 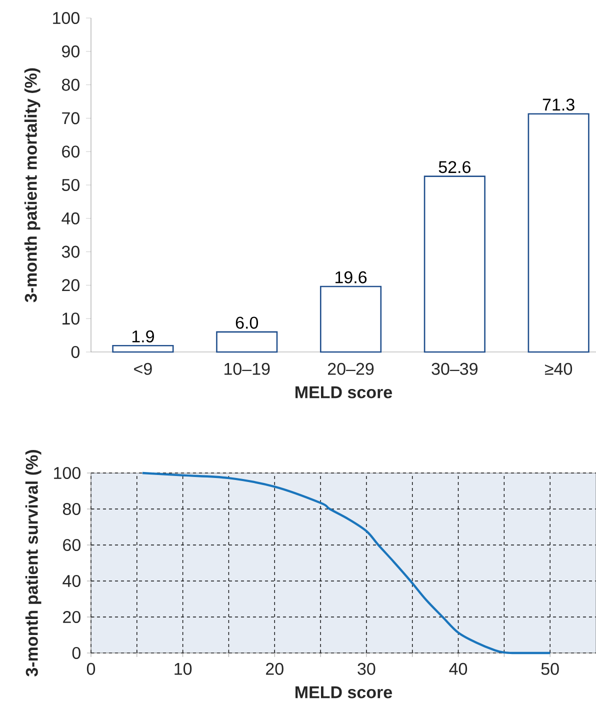 I want to click on y-axis-title: 3-month patient mortality (%), so click(x=32, y=185).